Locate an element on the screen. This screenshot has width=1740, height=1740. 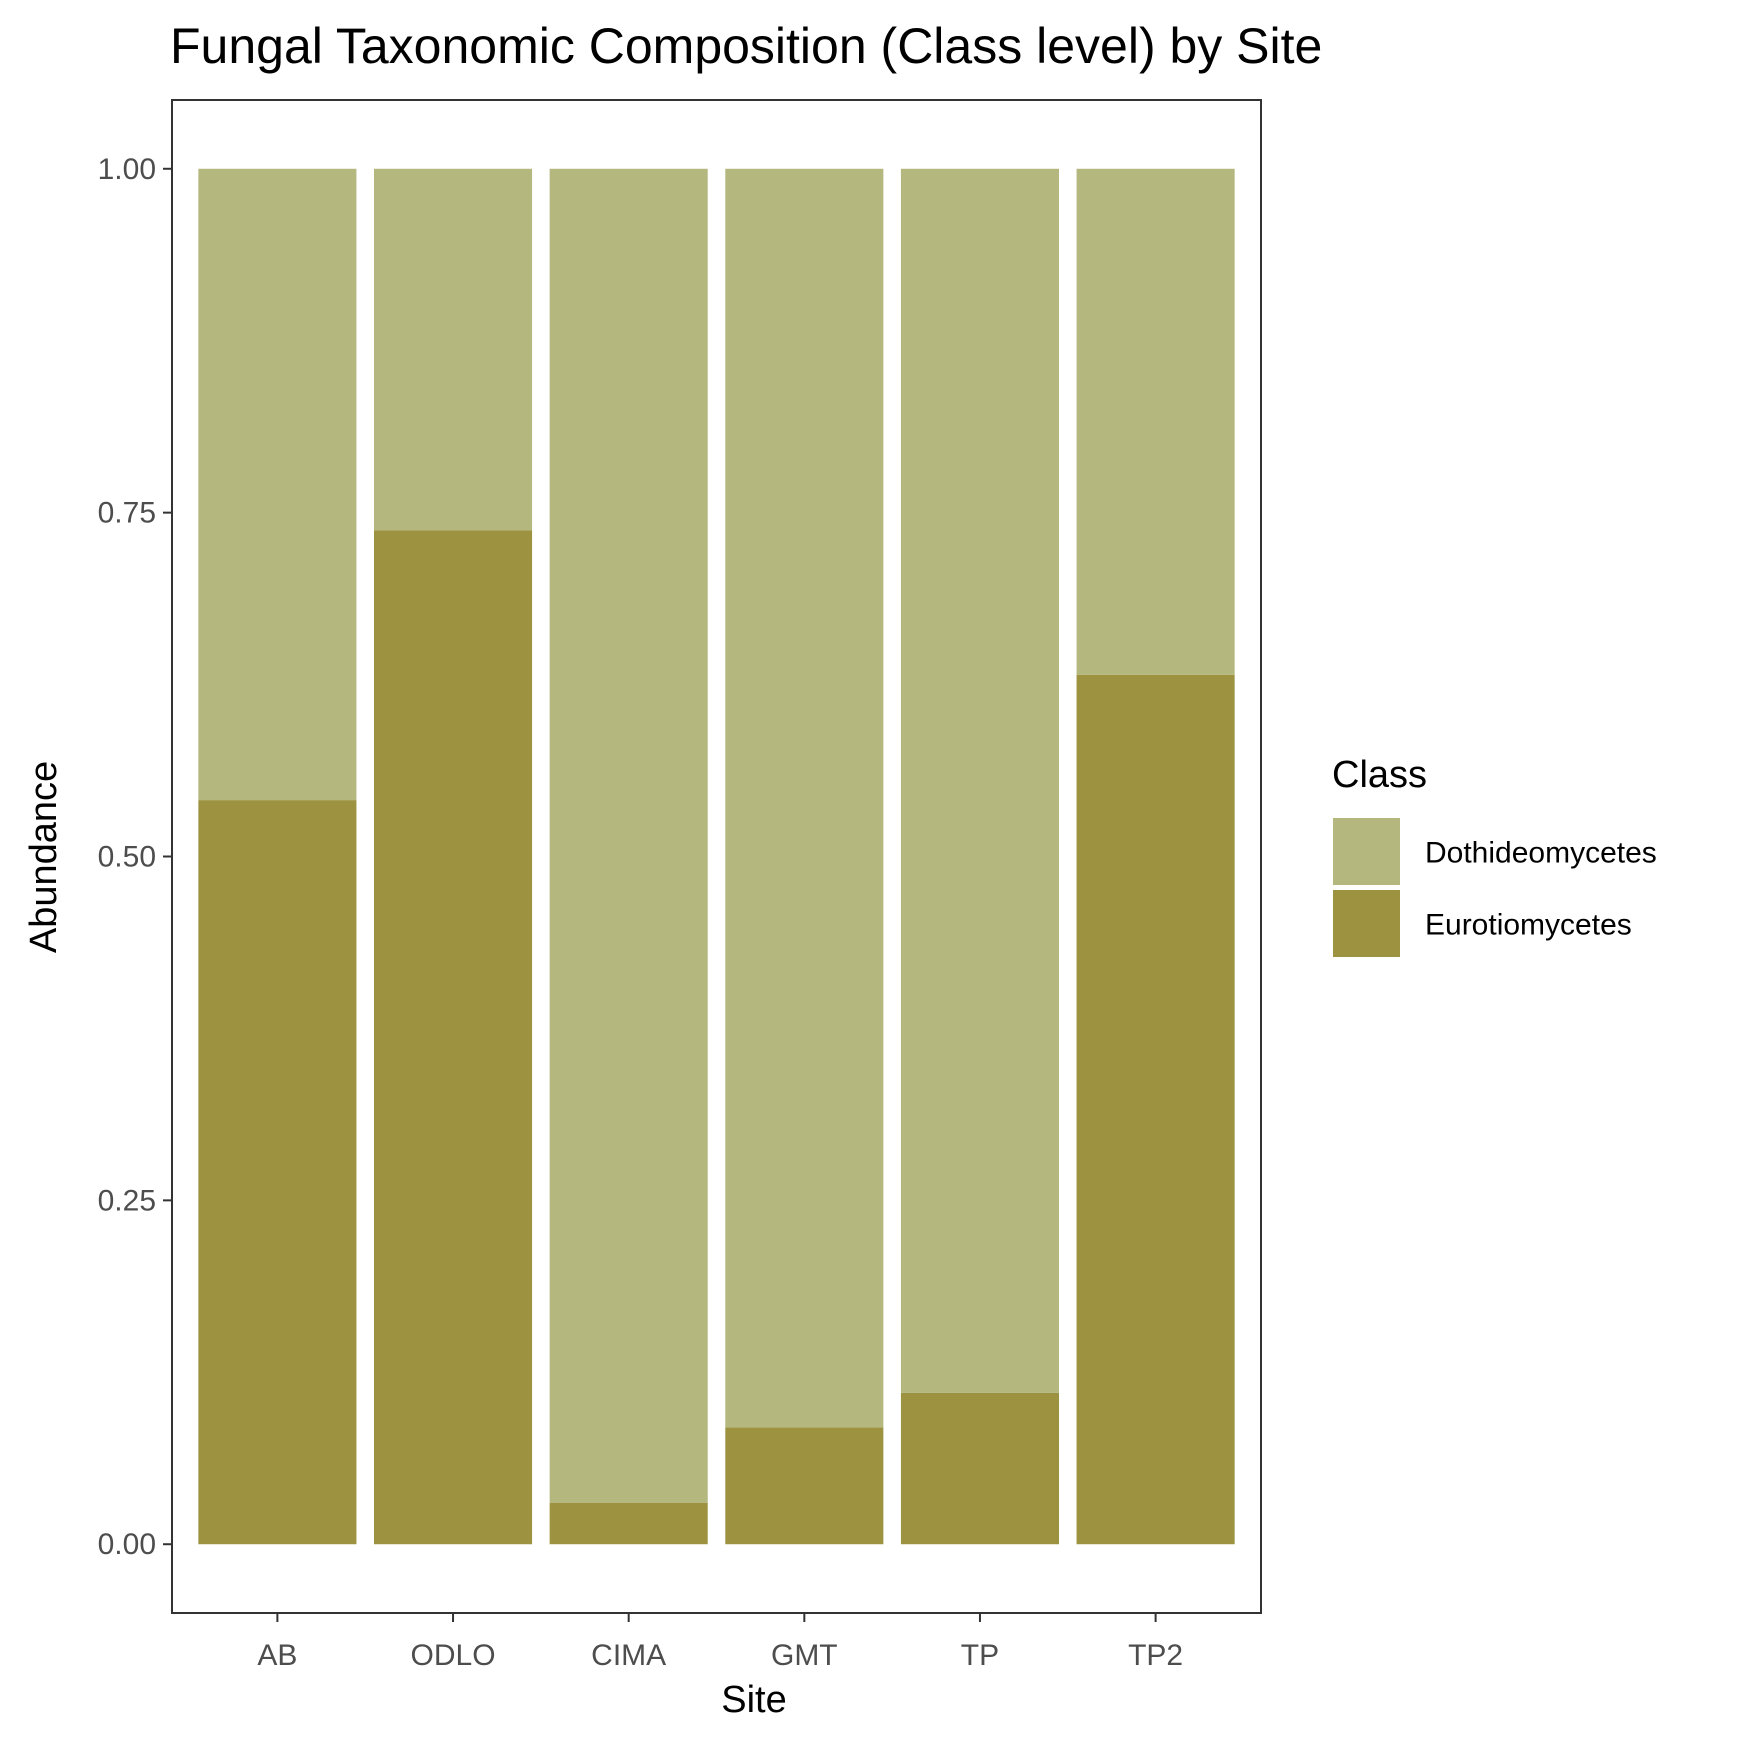
bar-odlo-dothideomycetes is located at coordinates (453, 349).